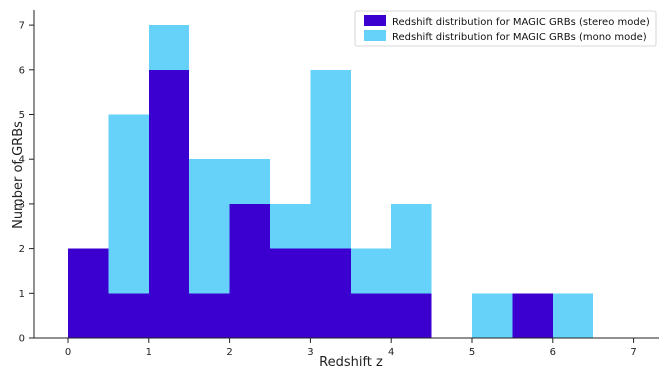 The width and height of the screenshot is (659, 368). I want to click on x-tick-label-4: 4, so click(391, 352).